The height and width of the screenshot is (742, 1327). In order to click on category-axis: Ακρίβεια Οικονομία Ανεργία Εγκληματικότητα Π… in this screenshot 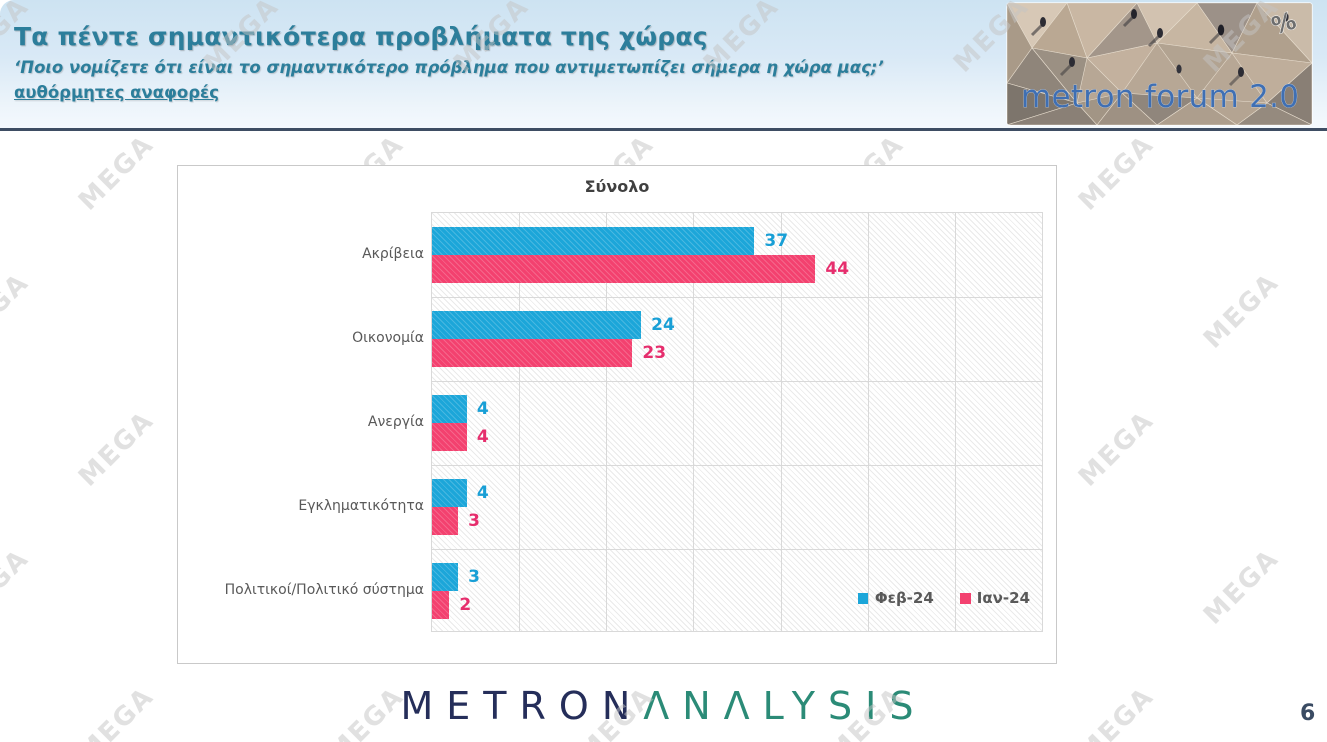, I will do `click(305, 422)`.